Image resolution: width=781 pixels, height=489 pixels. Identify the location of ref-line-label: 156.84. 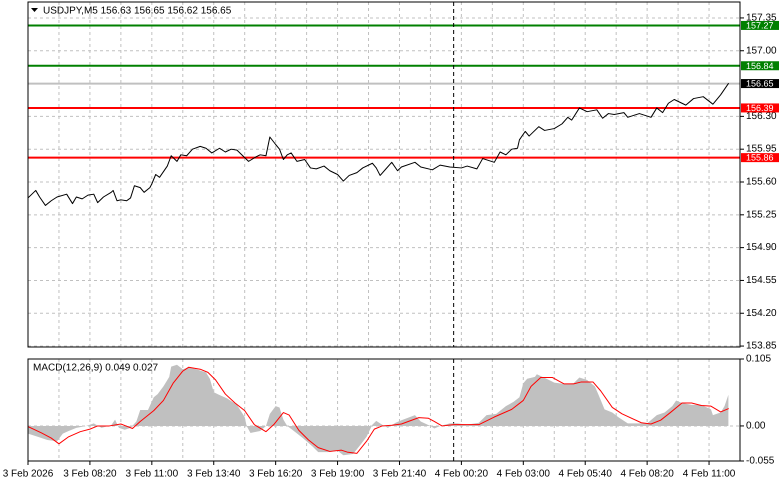
(760, 65).